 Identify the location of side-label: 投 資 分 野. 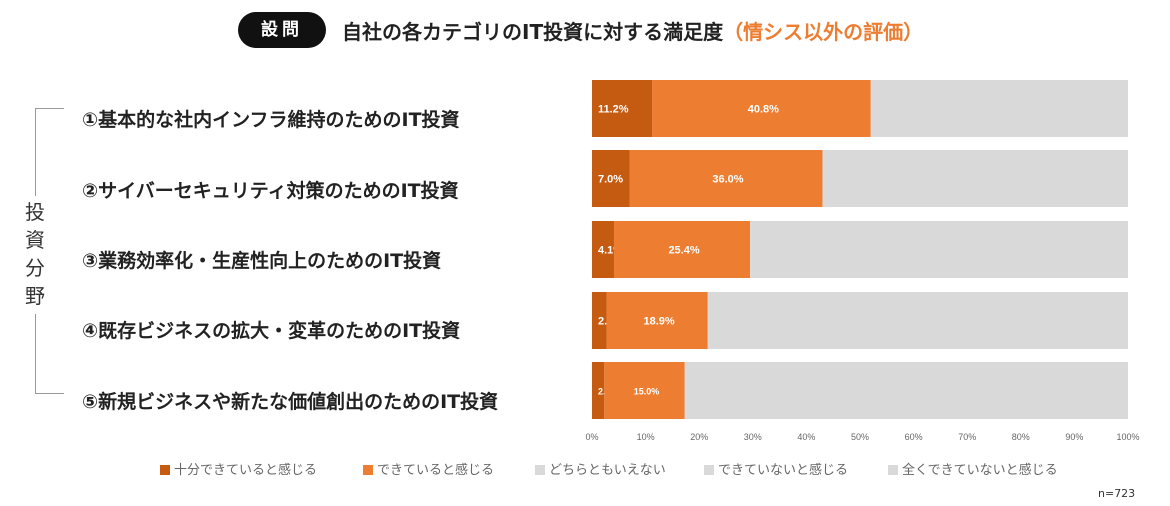
(35, 254).